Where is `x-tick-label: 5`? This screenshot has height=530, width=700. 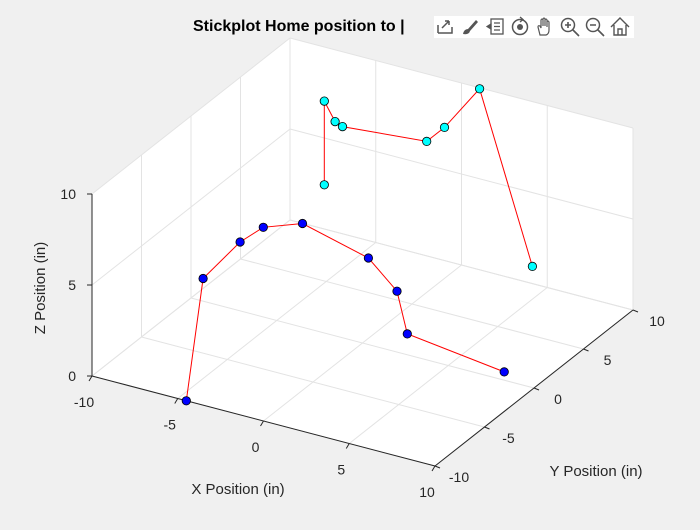 x-tick-label: 5 is located at coordinates (341, 470).